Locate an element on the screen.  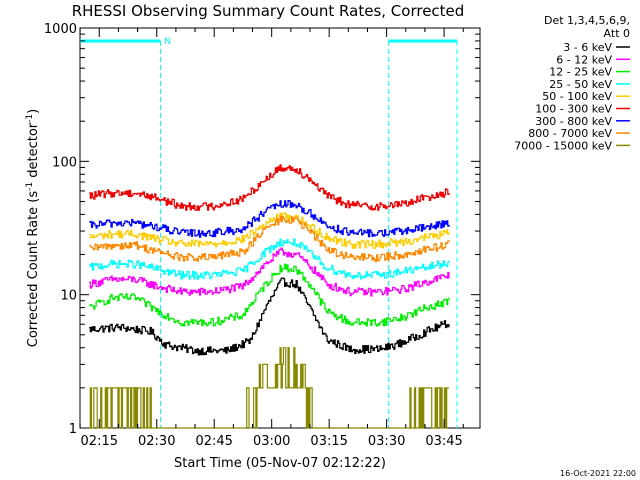
gap-label: N is located at coordinates (167, 42).